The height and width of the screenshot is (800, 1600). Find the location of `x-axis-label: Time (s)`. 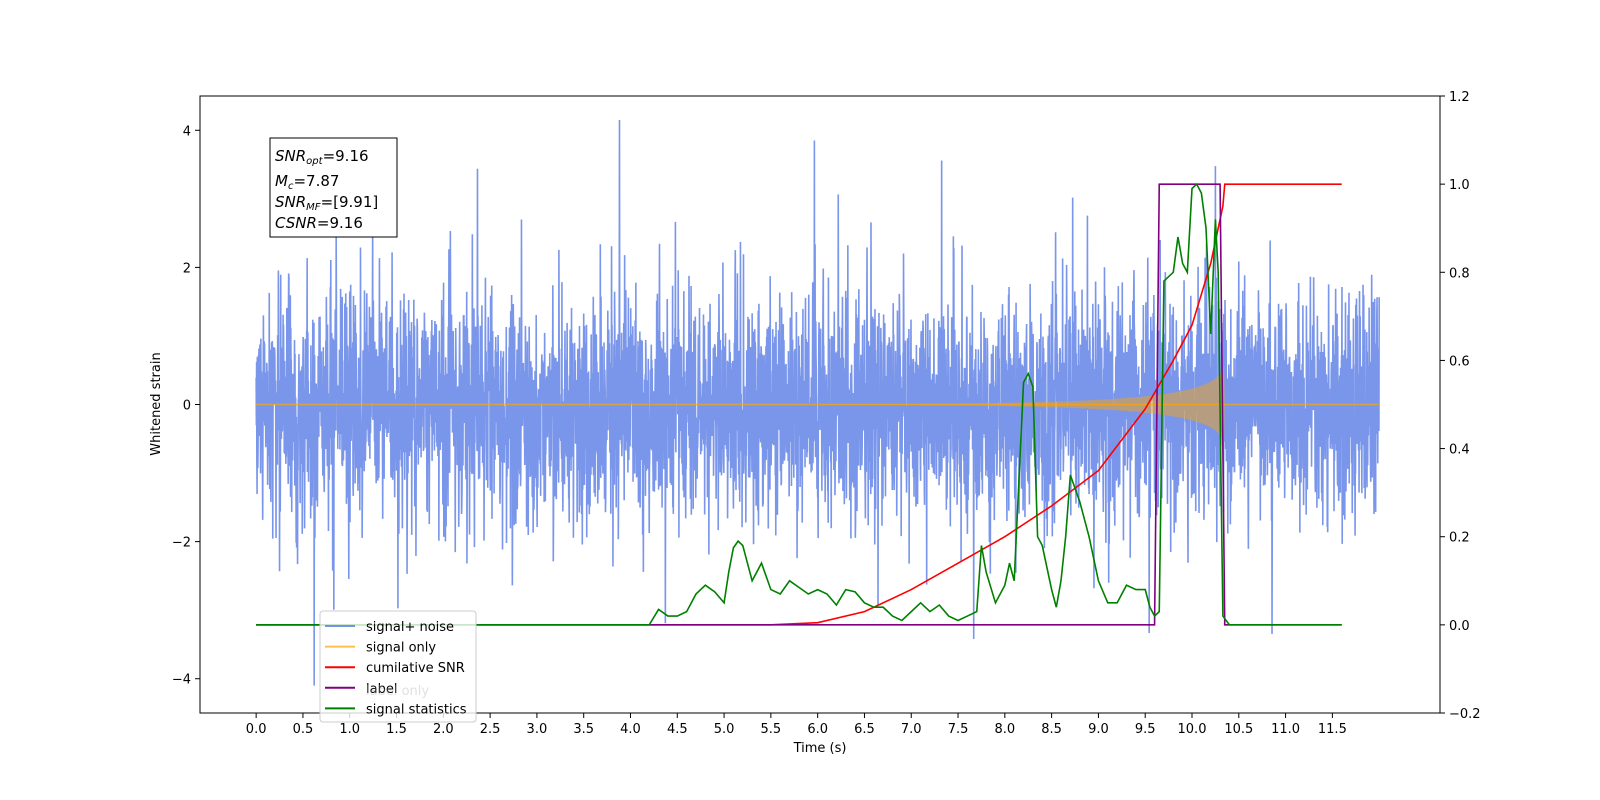

x-axis-label: Time (s) is located at coordinates (820, 748).